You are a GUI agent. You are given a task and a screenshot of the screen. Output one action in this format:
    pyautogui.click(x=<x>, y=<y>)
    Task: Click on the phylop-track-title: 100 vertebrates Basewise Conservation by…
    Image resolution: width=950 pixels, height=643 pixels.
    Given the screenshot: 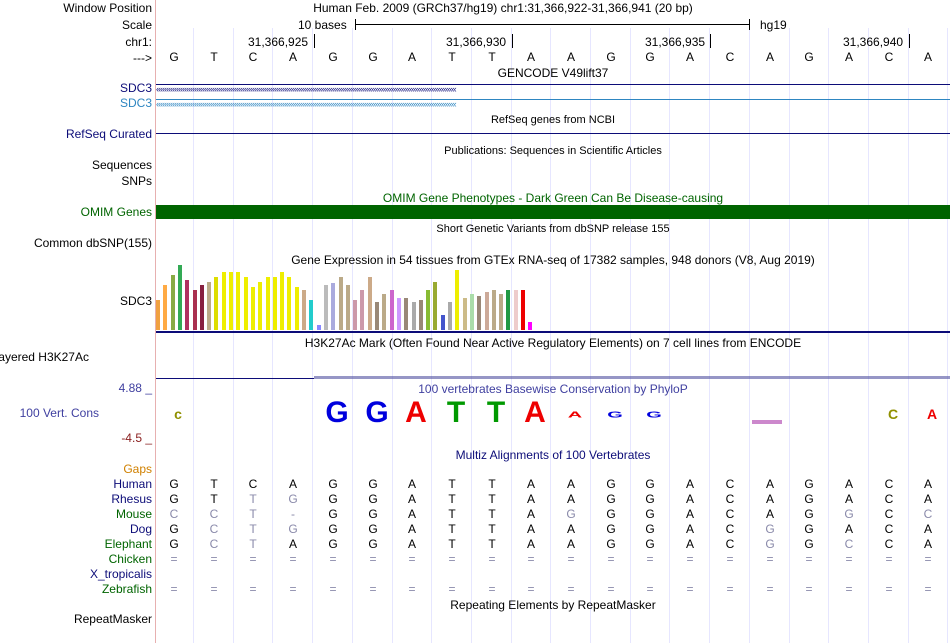 What is the action you would take?
    pyautogui.click(x=553, y=389)
    